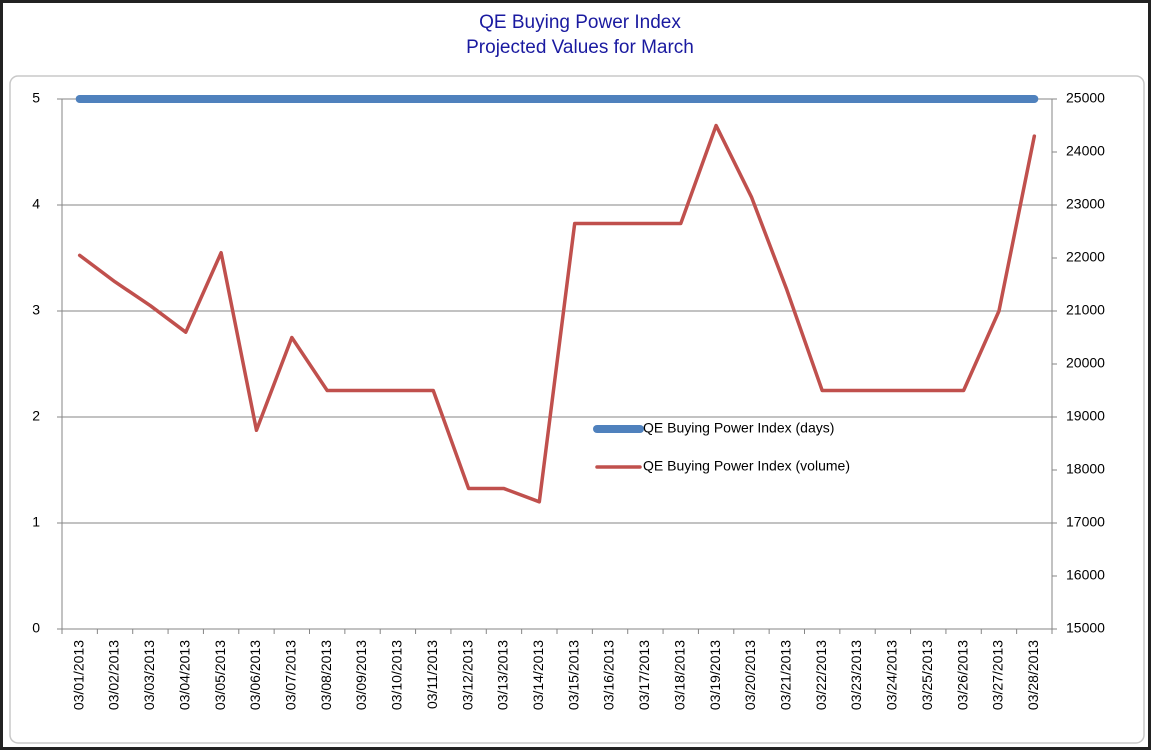  What do you see at coordinates (1085, 151) in the screenshot?
I see `y2-tick-label: 24000` at bounding box center [1085, 151].